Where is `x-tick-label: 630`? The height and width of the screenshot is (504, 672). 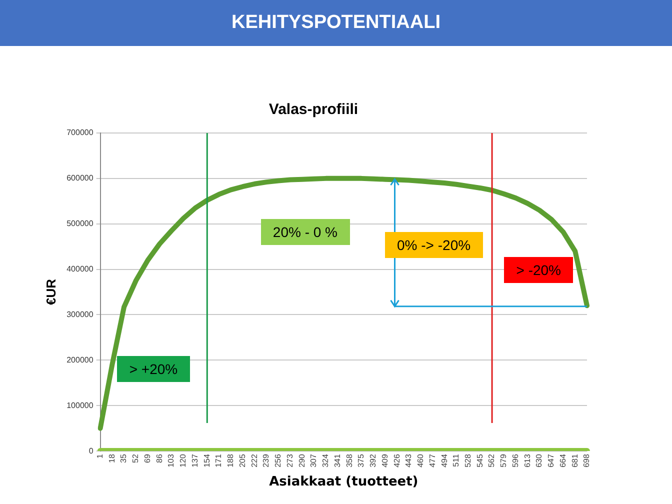 x-tick-label: 630 is located at coordinates (539, 461).